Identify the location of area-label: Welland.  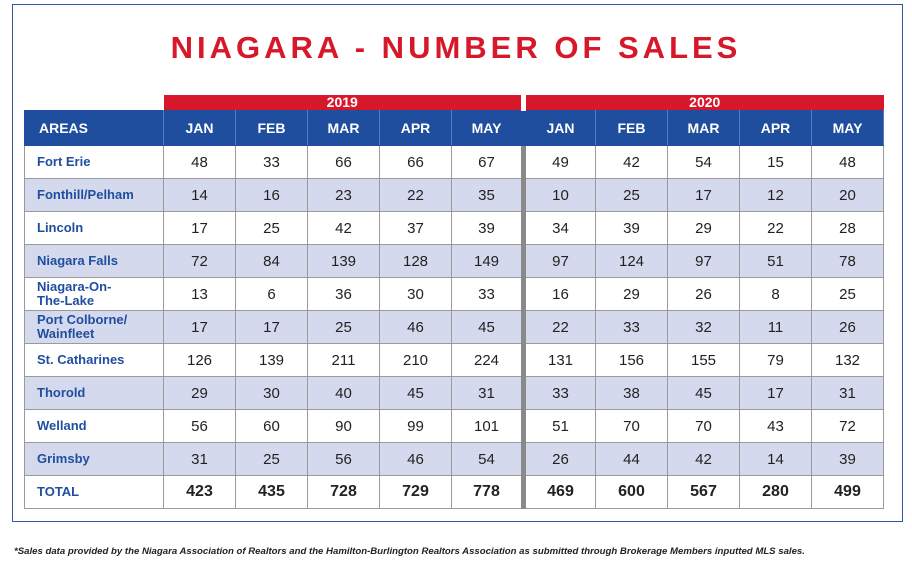
(62, 425).